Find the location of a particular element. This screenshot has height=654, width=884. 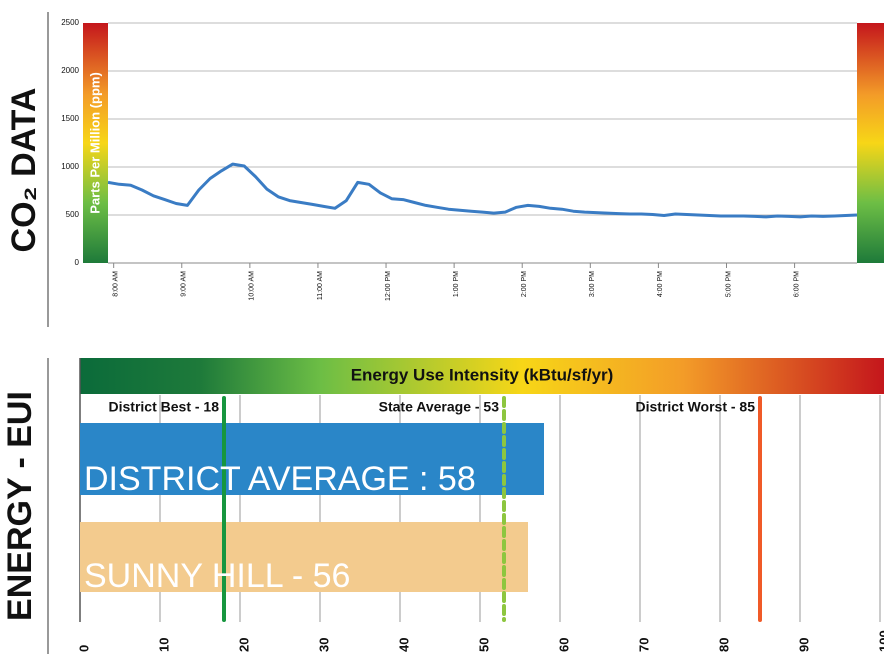

title-band is located at coordinates (482, 376).